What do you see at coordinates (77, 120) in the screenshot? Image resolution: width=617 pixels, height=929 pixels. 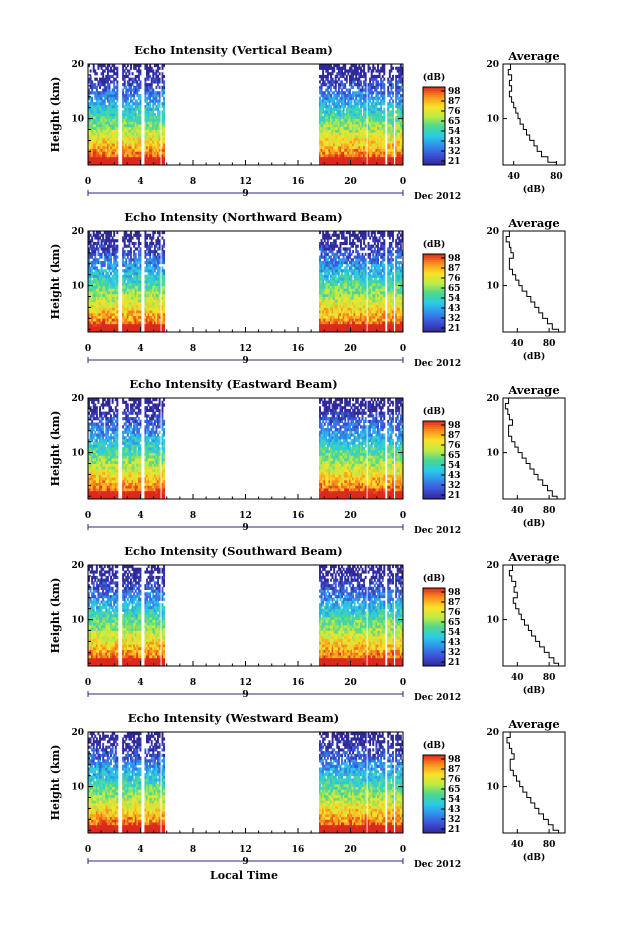 I see `y-tick-label: 10` at bounding box center [77, 120].